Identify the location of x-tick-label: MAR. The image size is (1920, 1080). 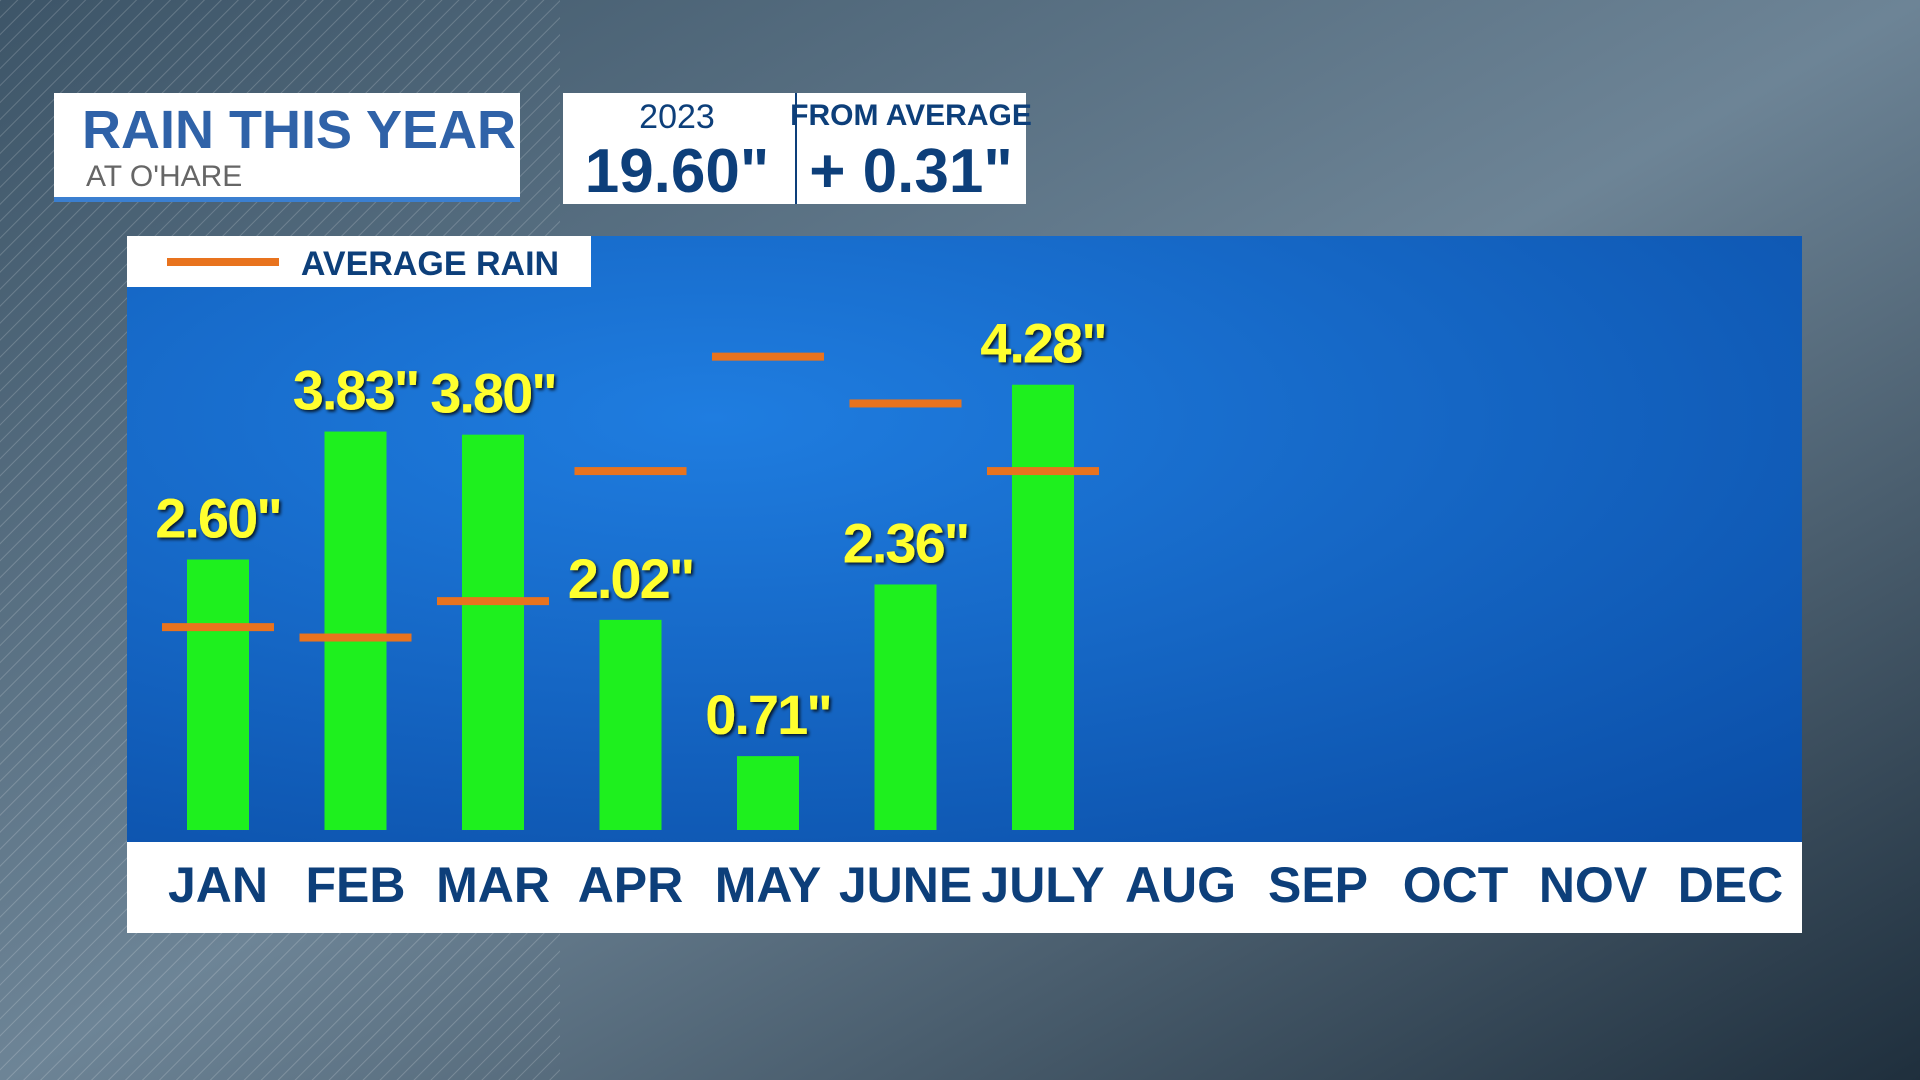
(493, 885).